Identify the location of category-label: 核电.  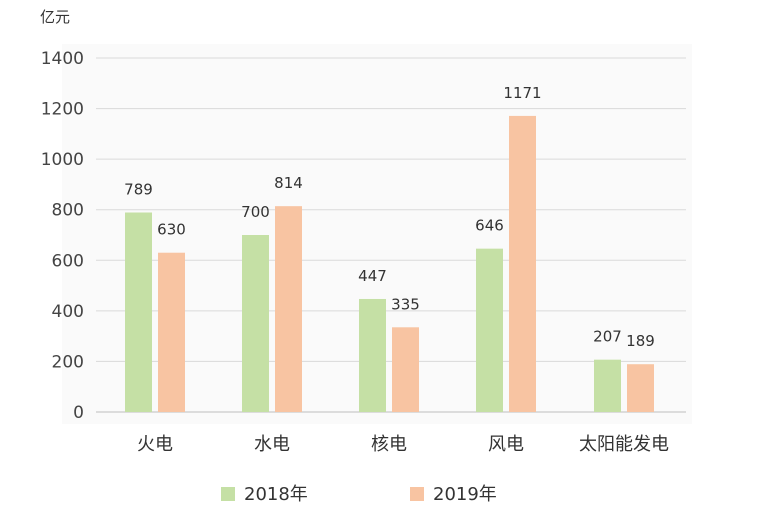
(389, 444).